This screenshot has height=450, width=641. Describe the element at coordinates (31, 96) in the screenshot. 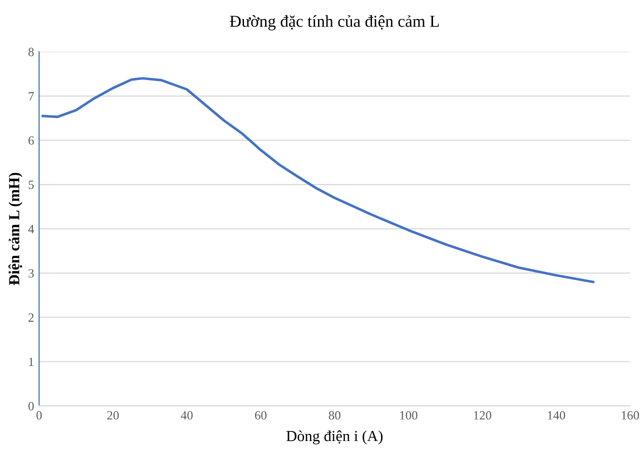

I see `y-tick-label: 7` at that location.